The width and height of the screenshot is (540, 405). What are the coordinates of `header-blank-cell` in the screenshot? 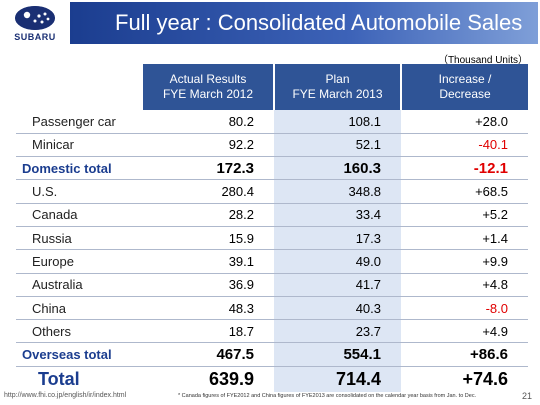 It's located at (79, 87).